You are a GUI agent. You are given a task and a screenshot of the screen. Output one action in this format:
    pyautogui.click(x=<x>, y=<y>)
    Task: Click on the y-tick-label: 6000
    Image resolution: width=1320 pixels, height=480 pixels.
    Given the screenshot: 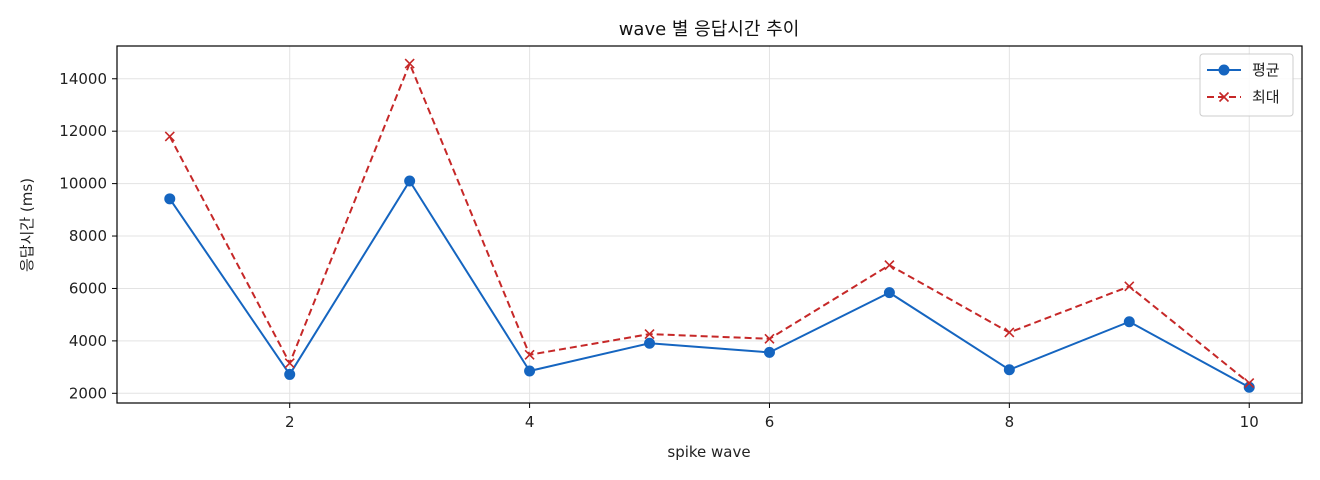 What is the action you would take?
    pyautogui.click(x=88, y=288)
    